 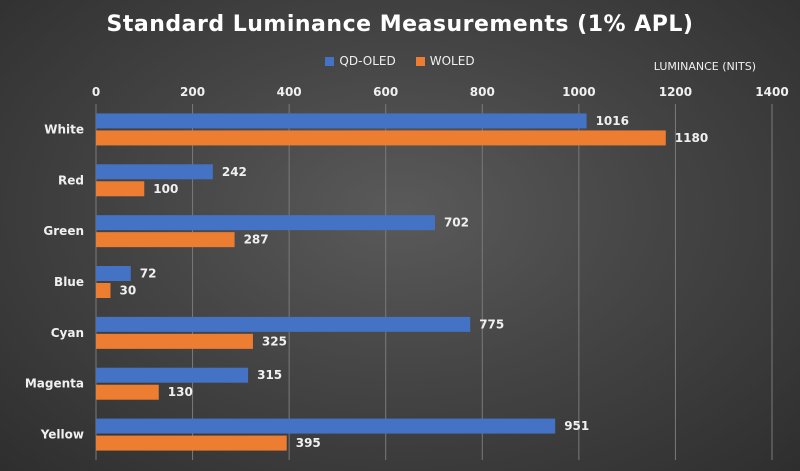 What do you see at coordinates (67, 333) in the screenshot?
I see `category-label-cyan: Cyan` at bounding box center [67, 333].